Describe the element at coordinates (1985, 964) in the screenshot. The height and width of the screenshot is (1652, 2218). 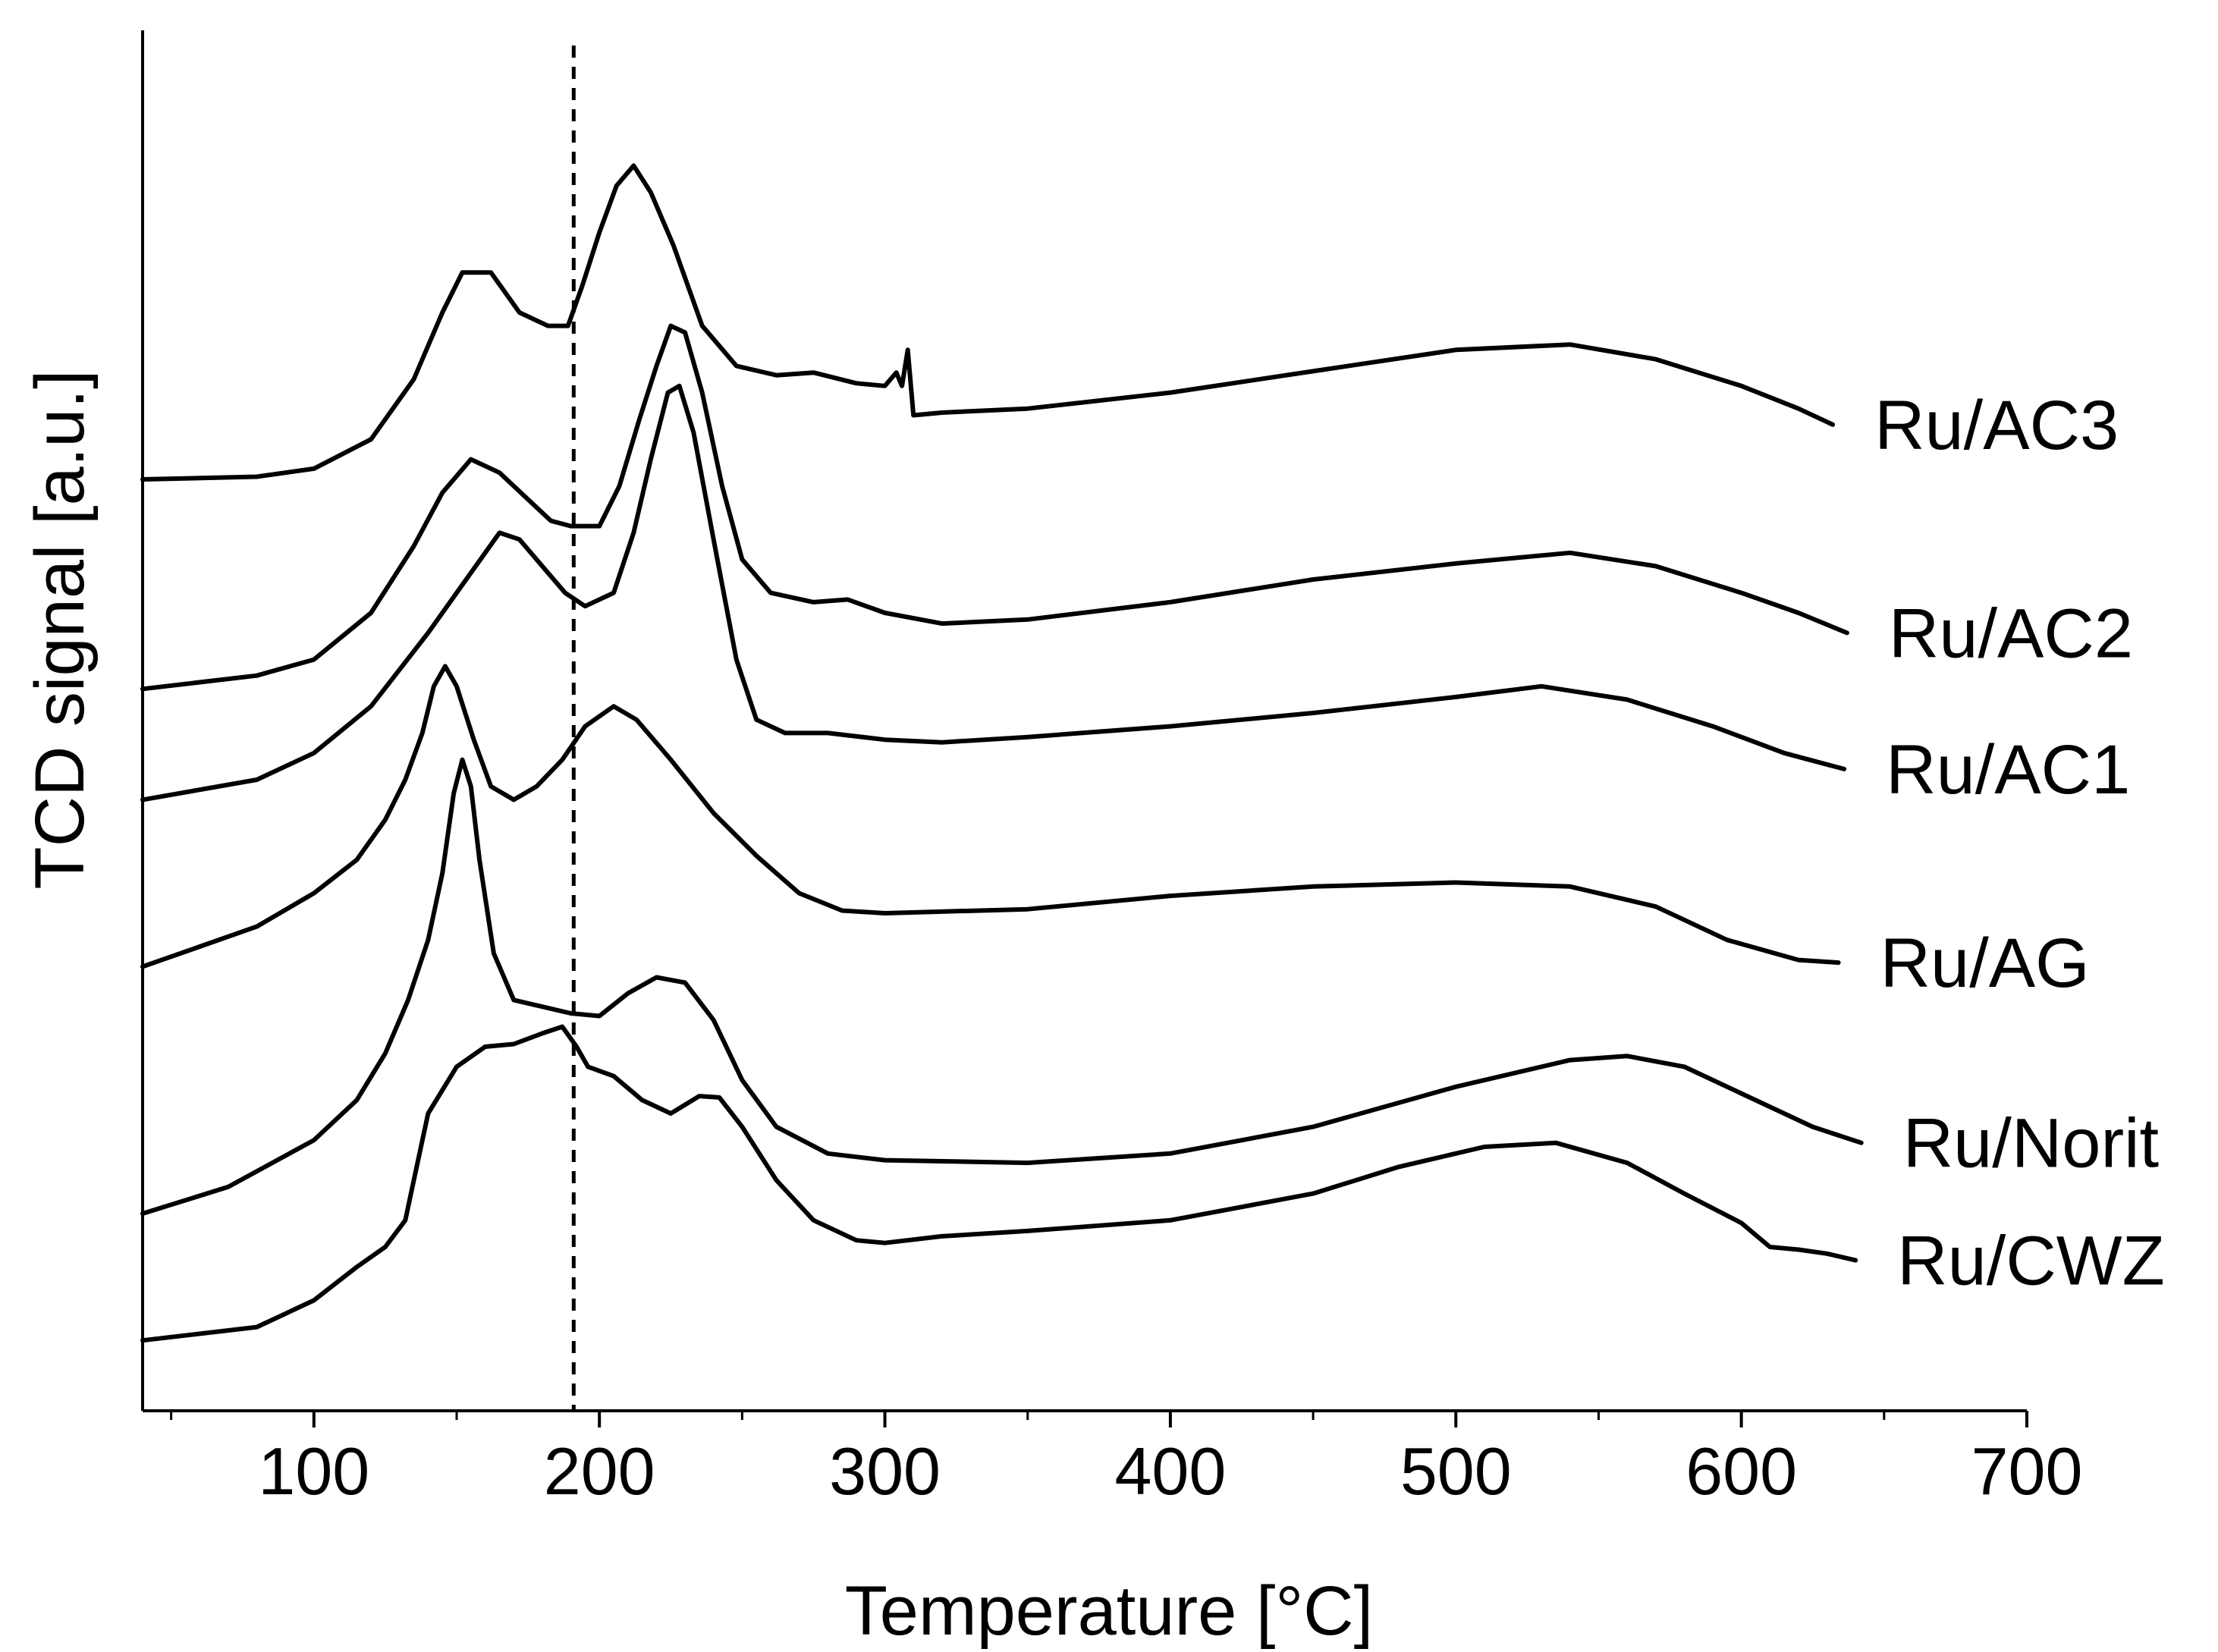
I see `series-label: Ru/AG` at that location.